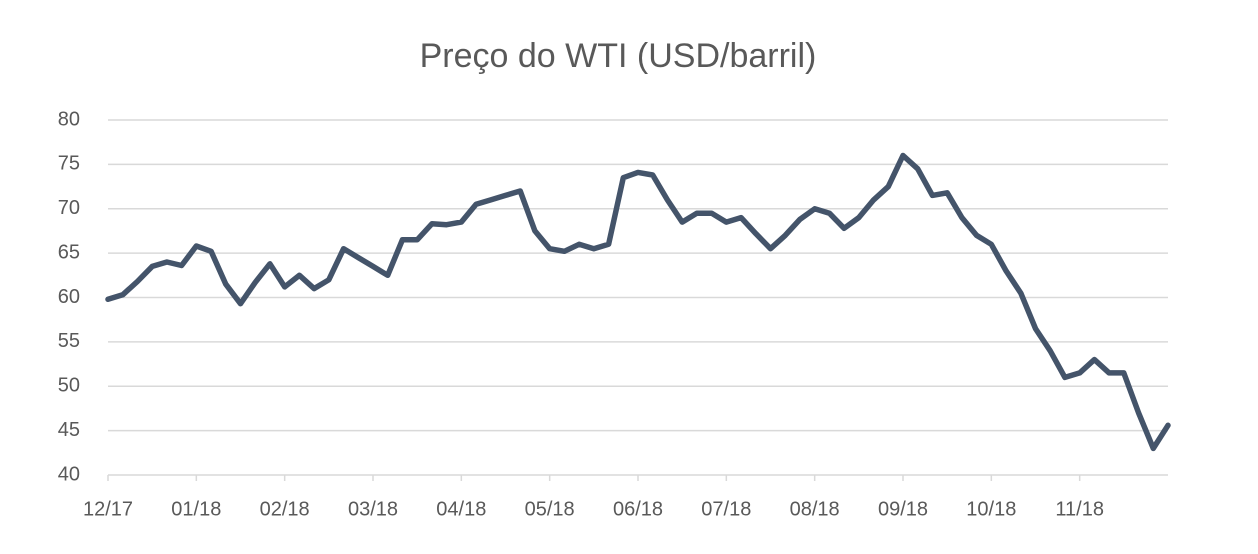 This screenshot has height=554, width=1258. Describe the element at coordinates (285, 509) in the screenshot. I see `x-tick-label: 02/18` at that location.